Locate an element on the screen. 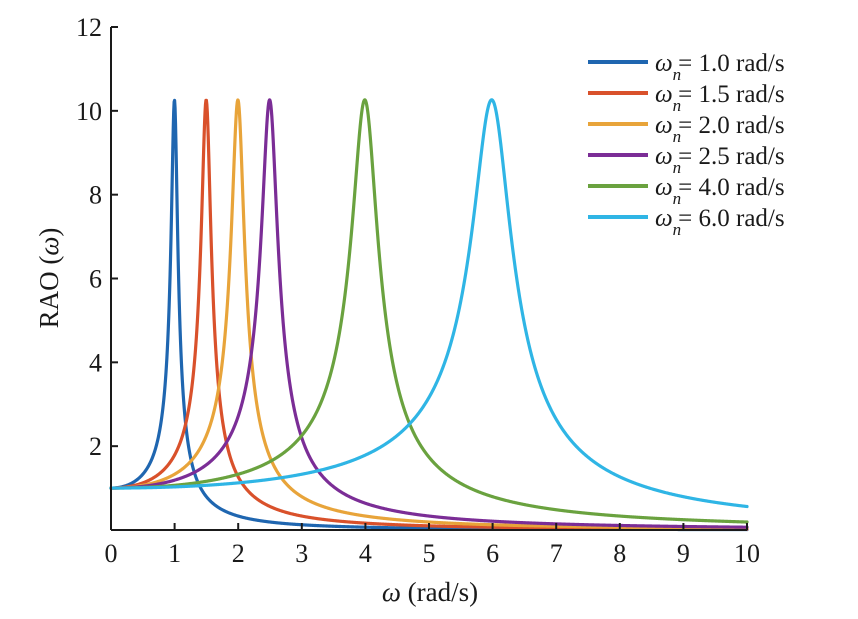  x-tick-label: 3 is located at coordinates (301, 553).